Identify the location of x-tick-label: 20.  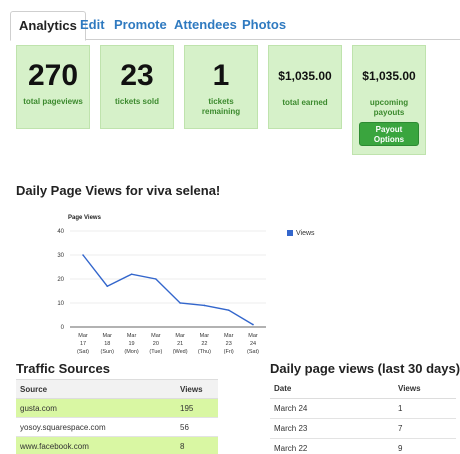
(156, 344).